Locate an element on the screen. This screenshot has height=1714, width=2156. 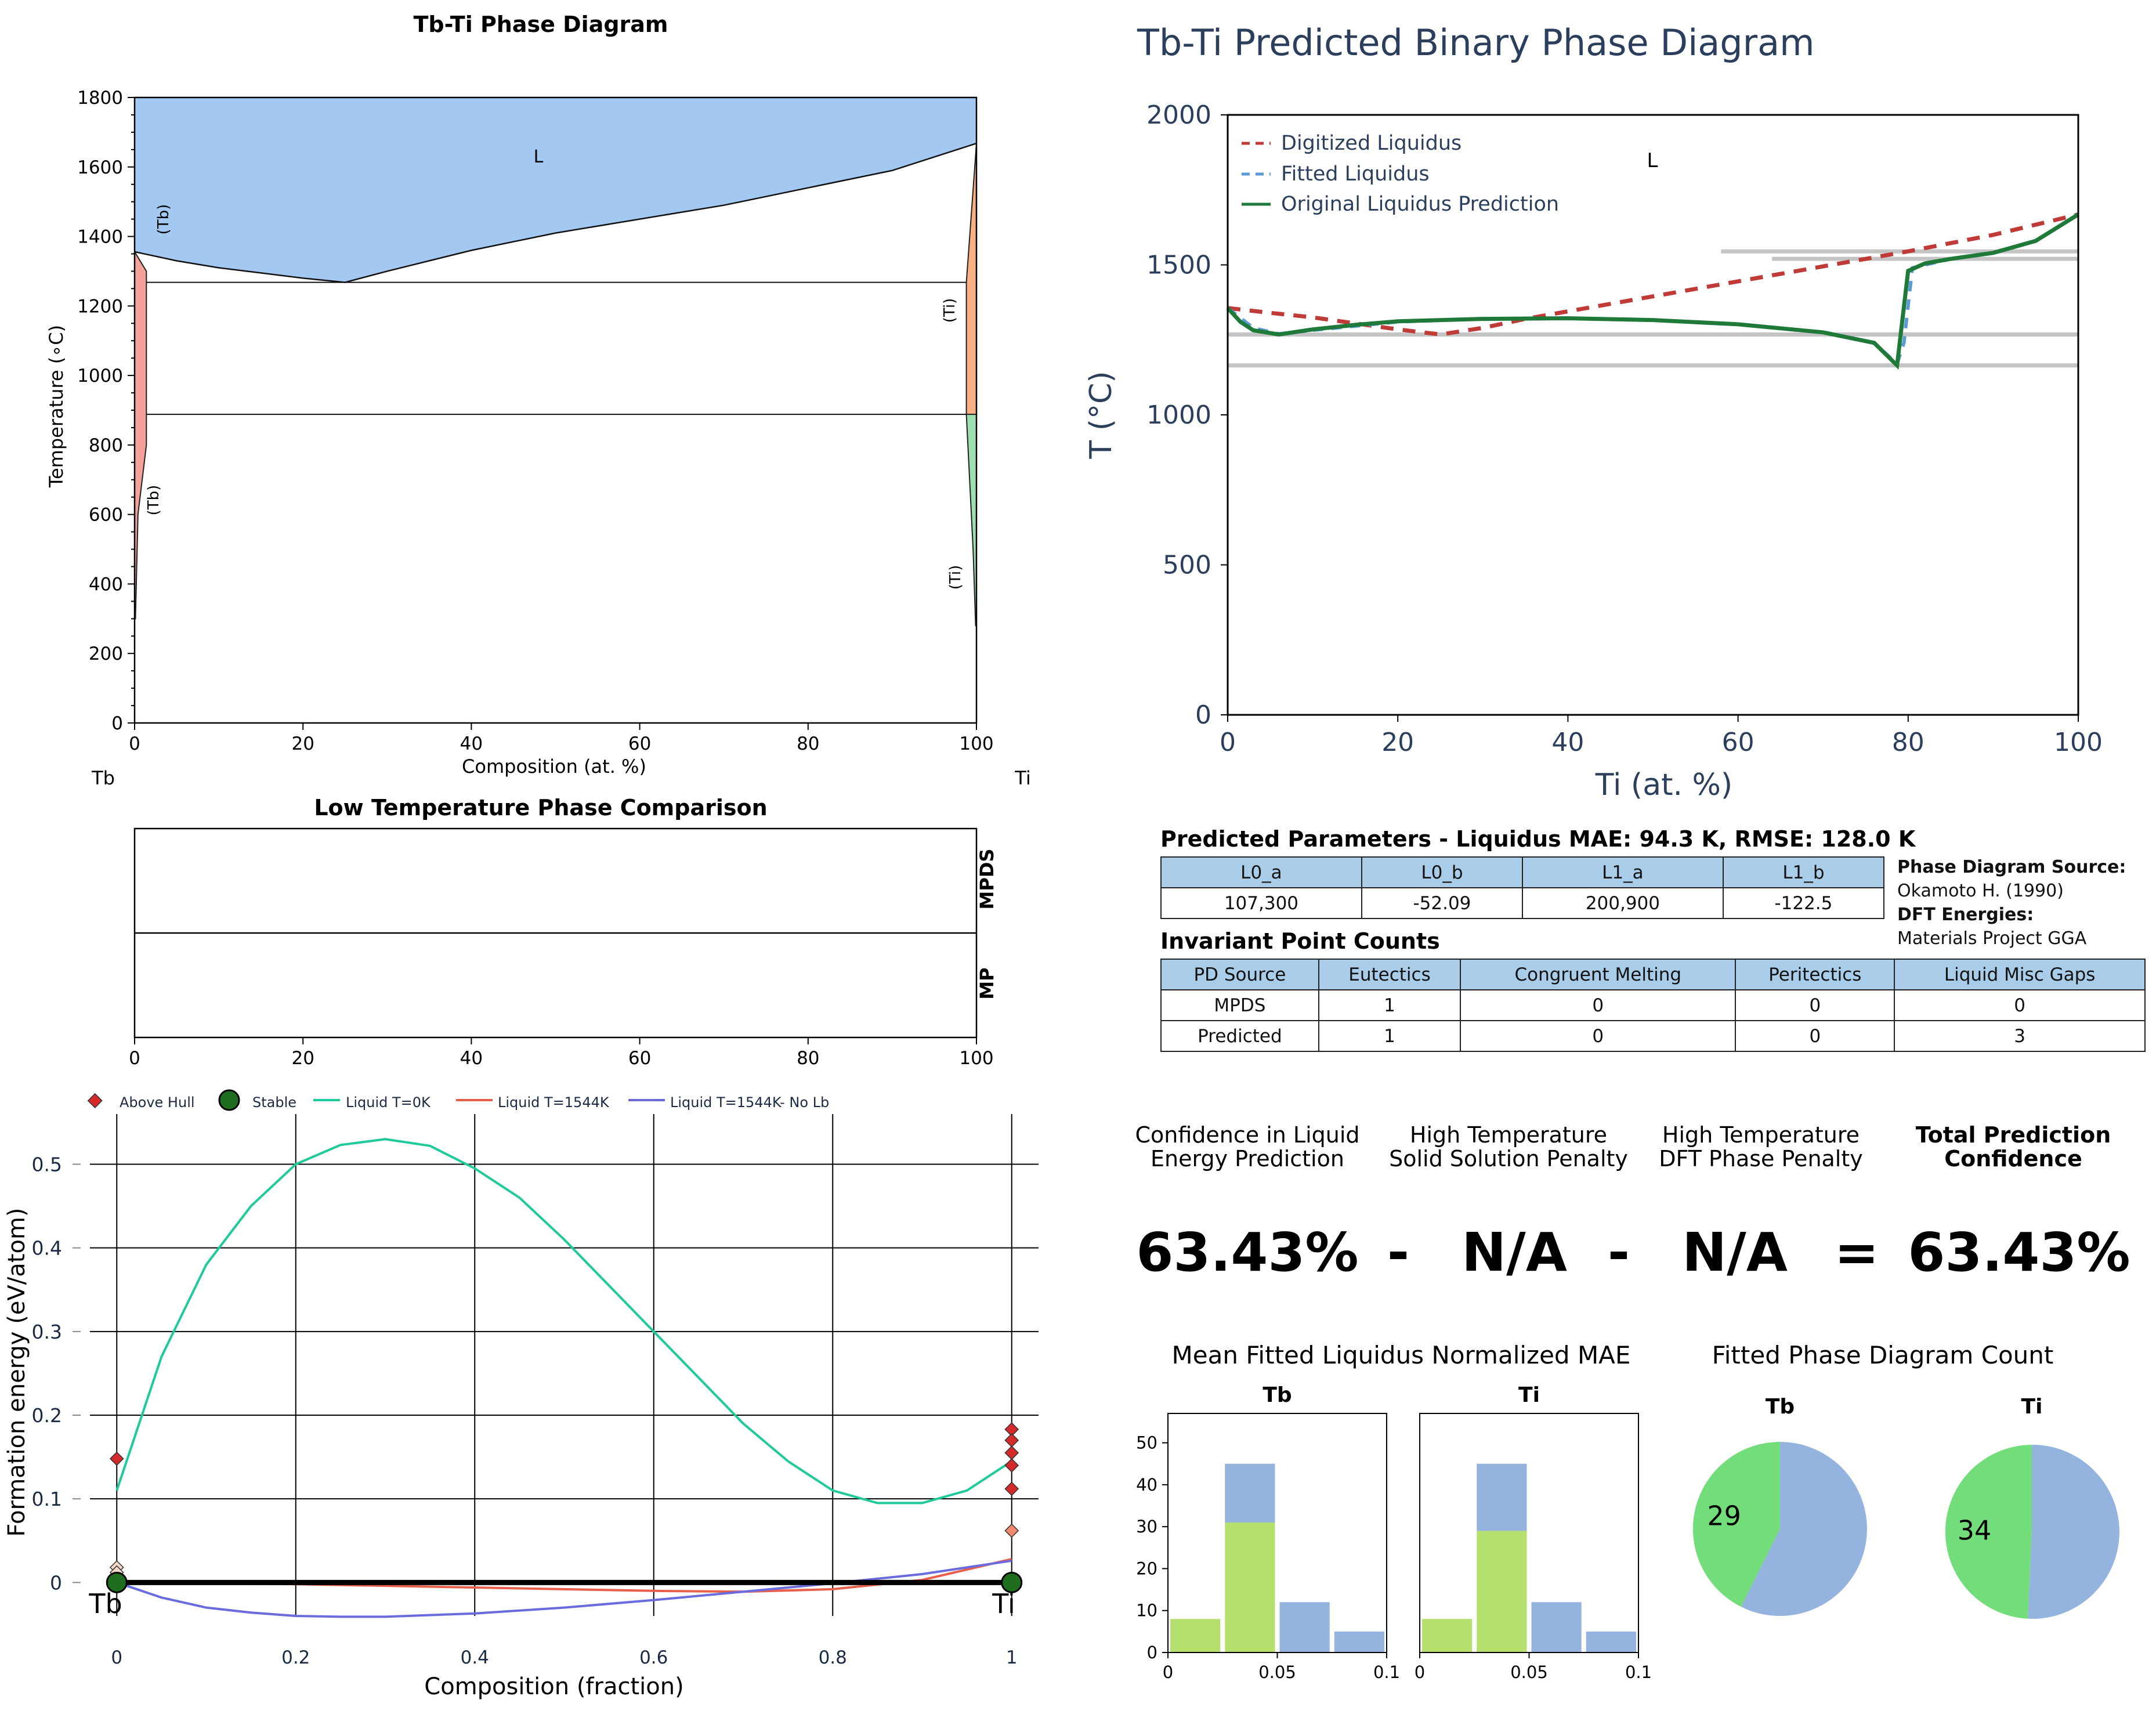
invariants-title: Invariant Point Counts is located at coordinates (1300, 941).